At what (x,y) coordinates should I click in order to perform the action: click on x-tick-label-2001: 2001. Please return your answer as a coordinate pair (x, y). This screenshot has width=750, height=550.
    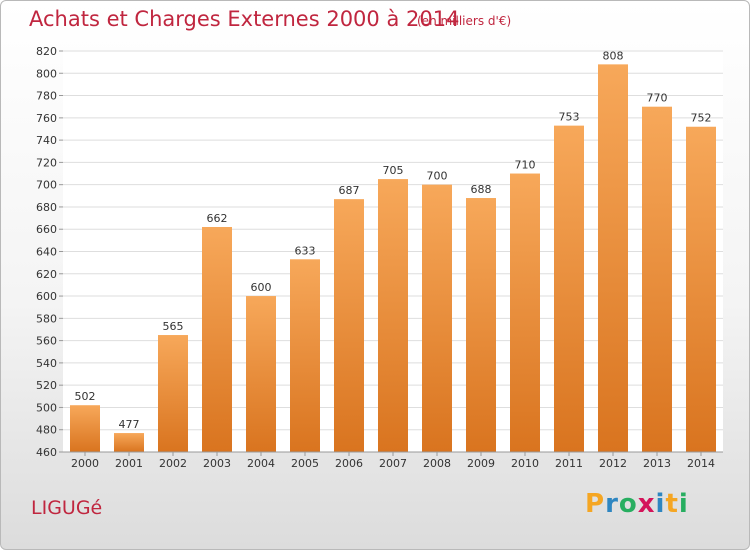
    Looking at the image, I should click on (129, 463).